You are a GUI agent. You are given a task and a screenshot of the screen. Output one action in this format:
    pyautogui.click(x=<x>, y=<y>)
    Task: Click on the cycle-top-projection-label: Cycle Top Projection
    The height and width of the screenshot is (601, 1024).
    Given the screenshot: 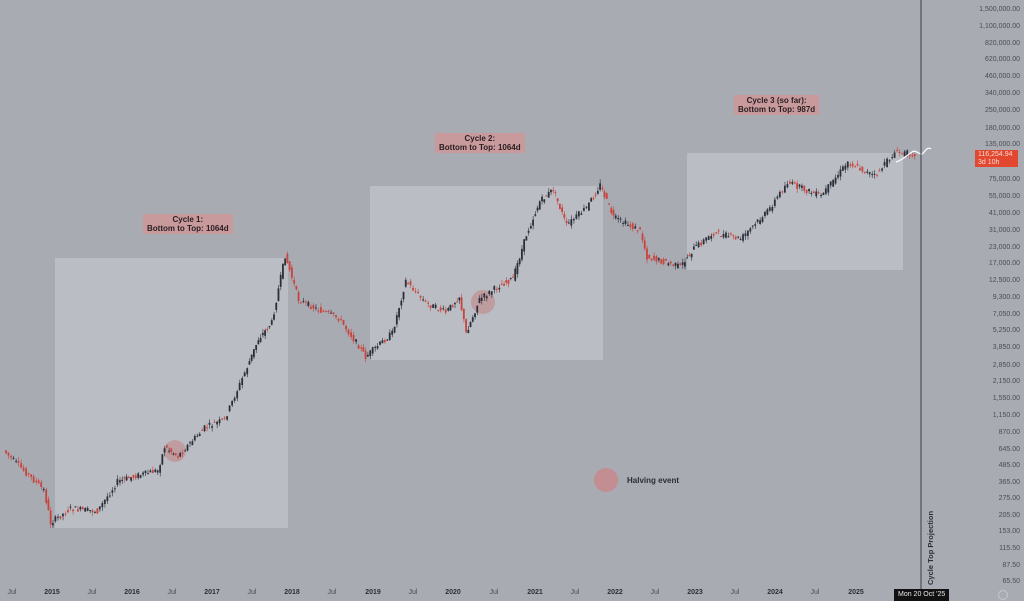 What is the action you would take?
    pyautogui.click(x=930, y=547)
    